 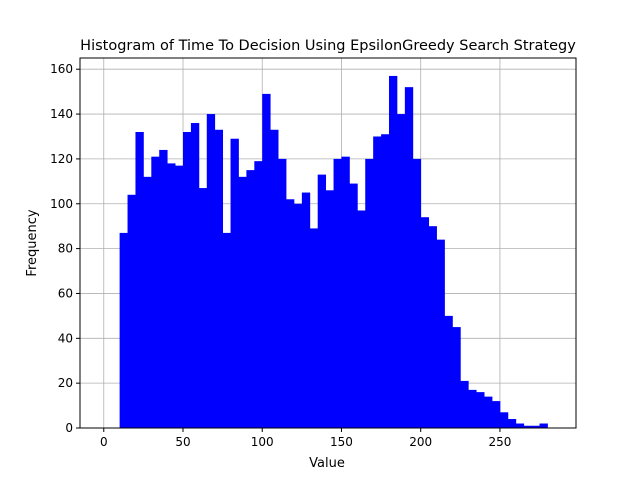 What do you see at coordinates (182, 442) in the screenshot?
I see `x-tick-label: 50` at bounding box center [182, 442].